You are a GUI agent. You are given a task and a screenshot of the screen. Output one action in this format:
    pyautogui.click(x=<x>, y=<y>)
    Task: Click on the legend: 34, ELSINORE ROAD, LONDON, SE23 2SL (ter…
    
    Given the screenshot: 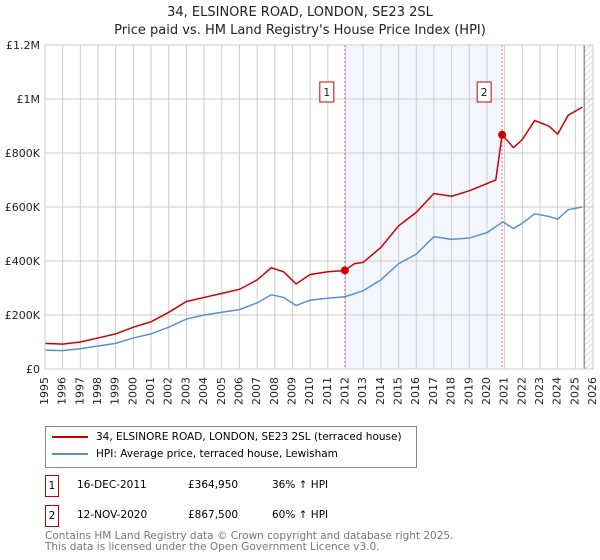 What is the action you would take?
    pyautogui.click(x=231, y=447)
    